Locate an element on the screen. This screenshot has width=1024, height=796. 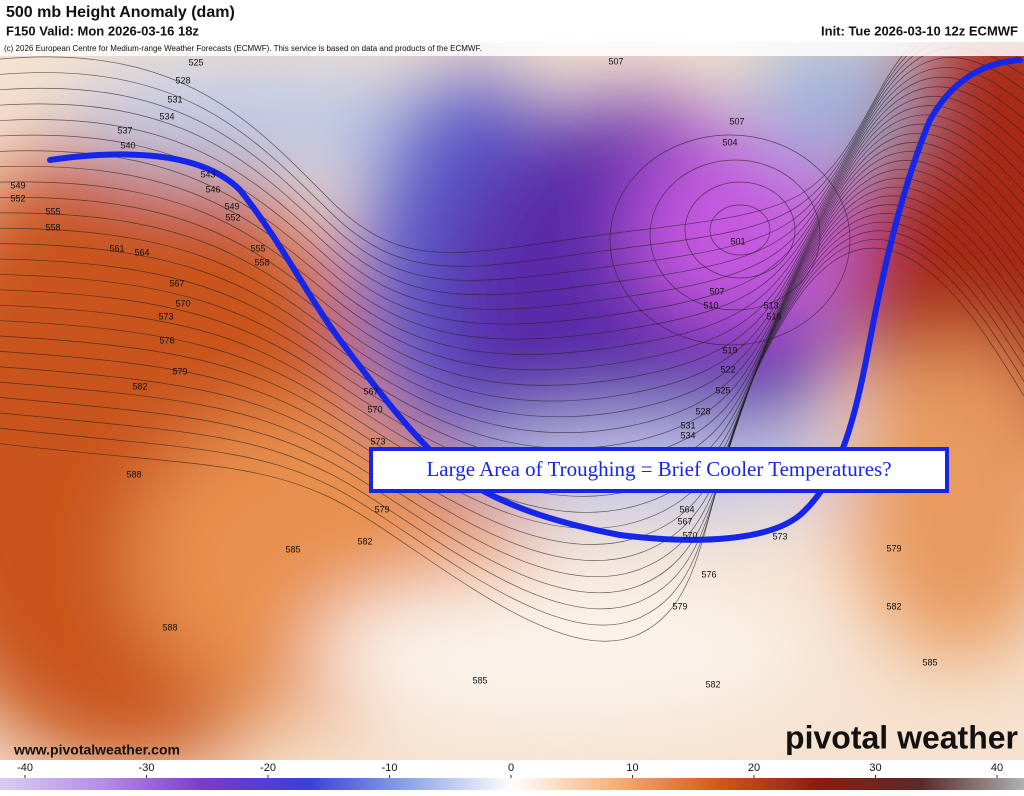
site-url: www.pivotalweather.com is located at coordinates (96, 750).